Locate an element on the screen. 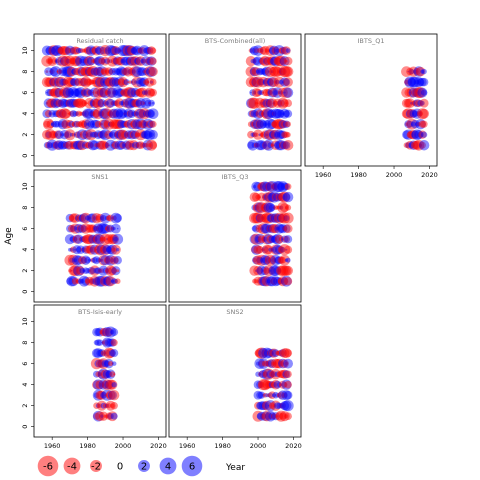  x-tick-label: 1980 is located at coordinates (222, 446).